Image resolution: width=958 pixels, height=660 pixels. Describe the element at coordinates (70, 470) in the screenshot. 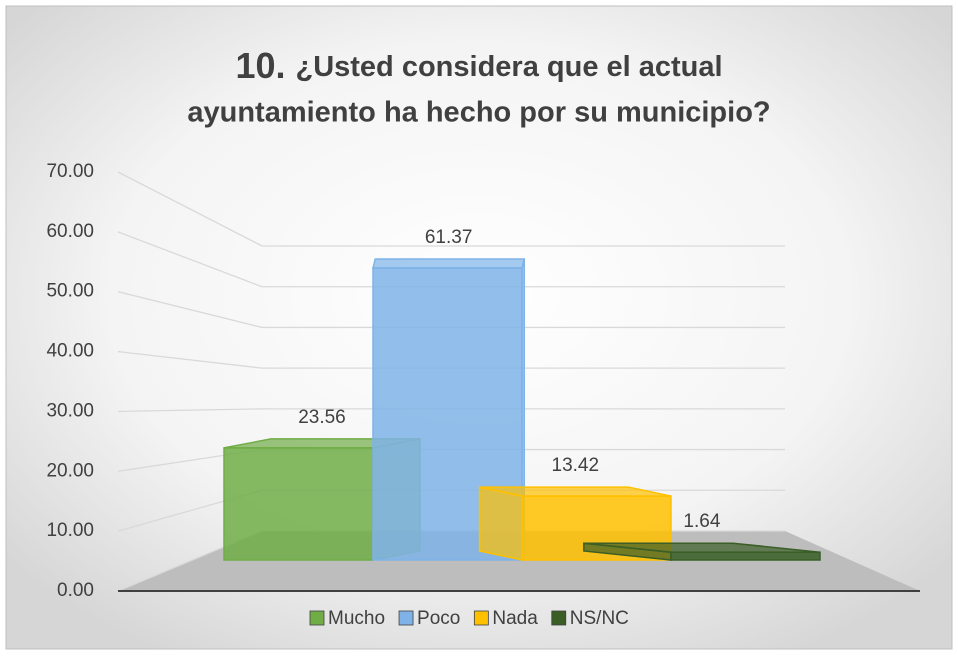

I see `y-tick-label: 20.00` at that location.